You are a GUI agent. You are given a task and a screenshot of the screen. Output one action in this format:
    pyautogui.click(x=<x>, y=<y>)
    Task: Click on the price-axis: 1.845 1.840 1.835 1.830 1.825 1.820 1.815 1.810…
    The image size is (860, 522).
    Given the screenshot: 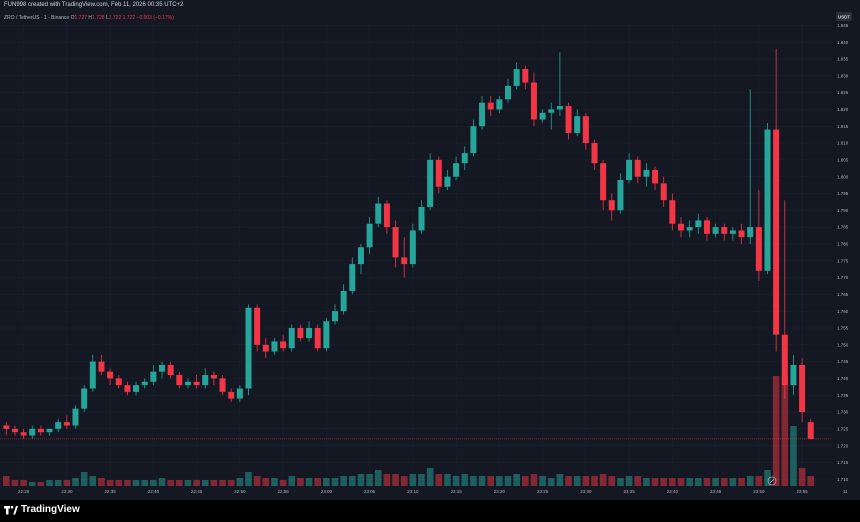 What is the action you would take?
    pyautogui.click(x=846, y=250)
    